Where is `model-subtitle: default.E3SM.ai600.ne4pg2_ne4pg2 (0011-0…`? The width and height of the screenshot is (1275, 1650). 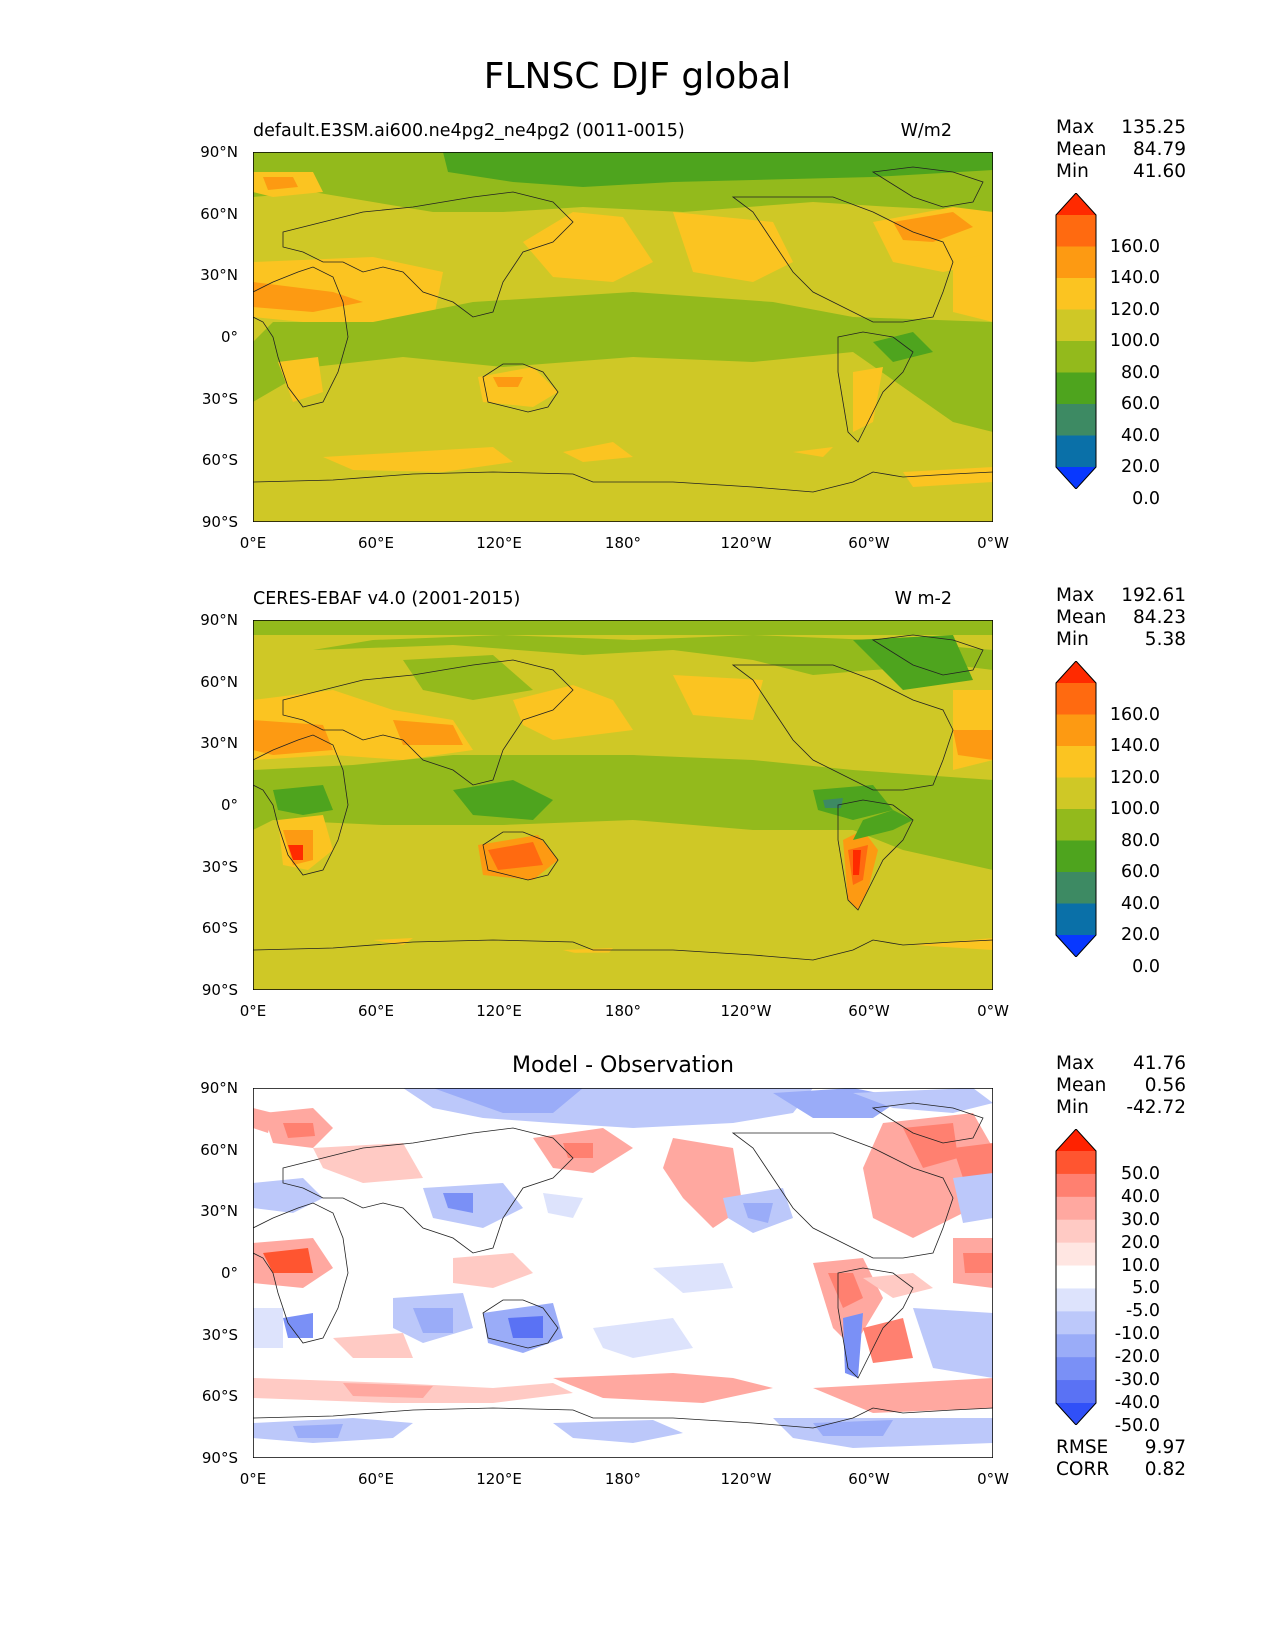
model-subtitle: default.E3SM.ai600.ne4pg2_ne4pg2 (0011-0… is located at coordinates (469, 131).